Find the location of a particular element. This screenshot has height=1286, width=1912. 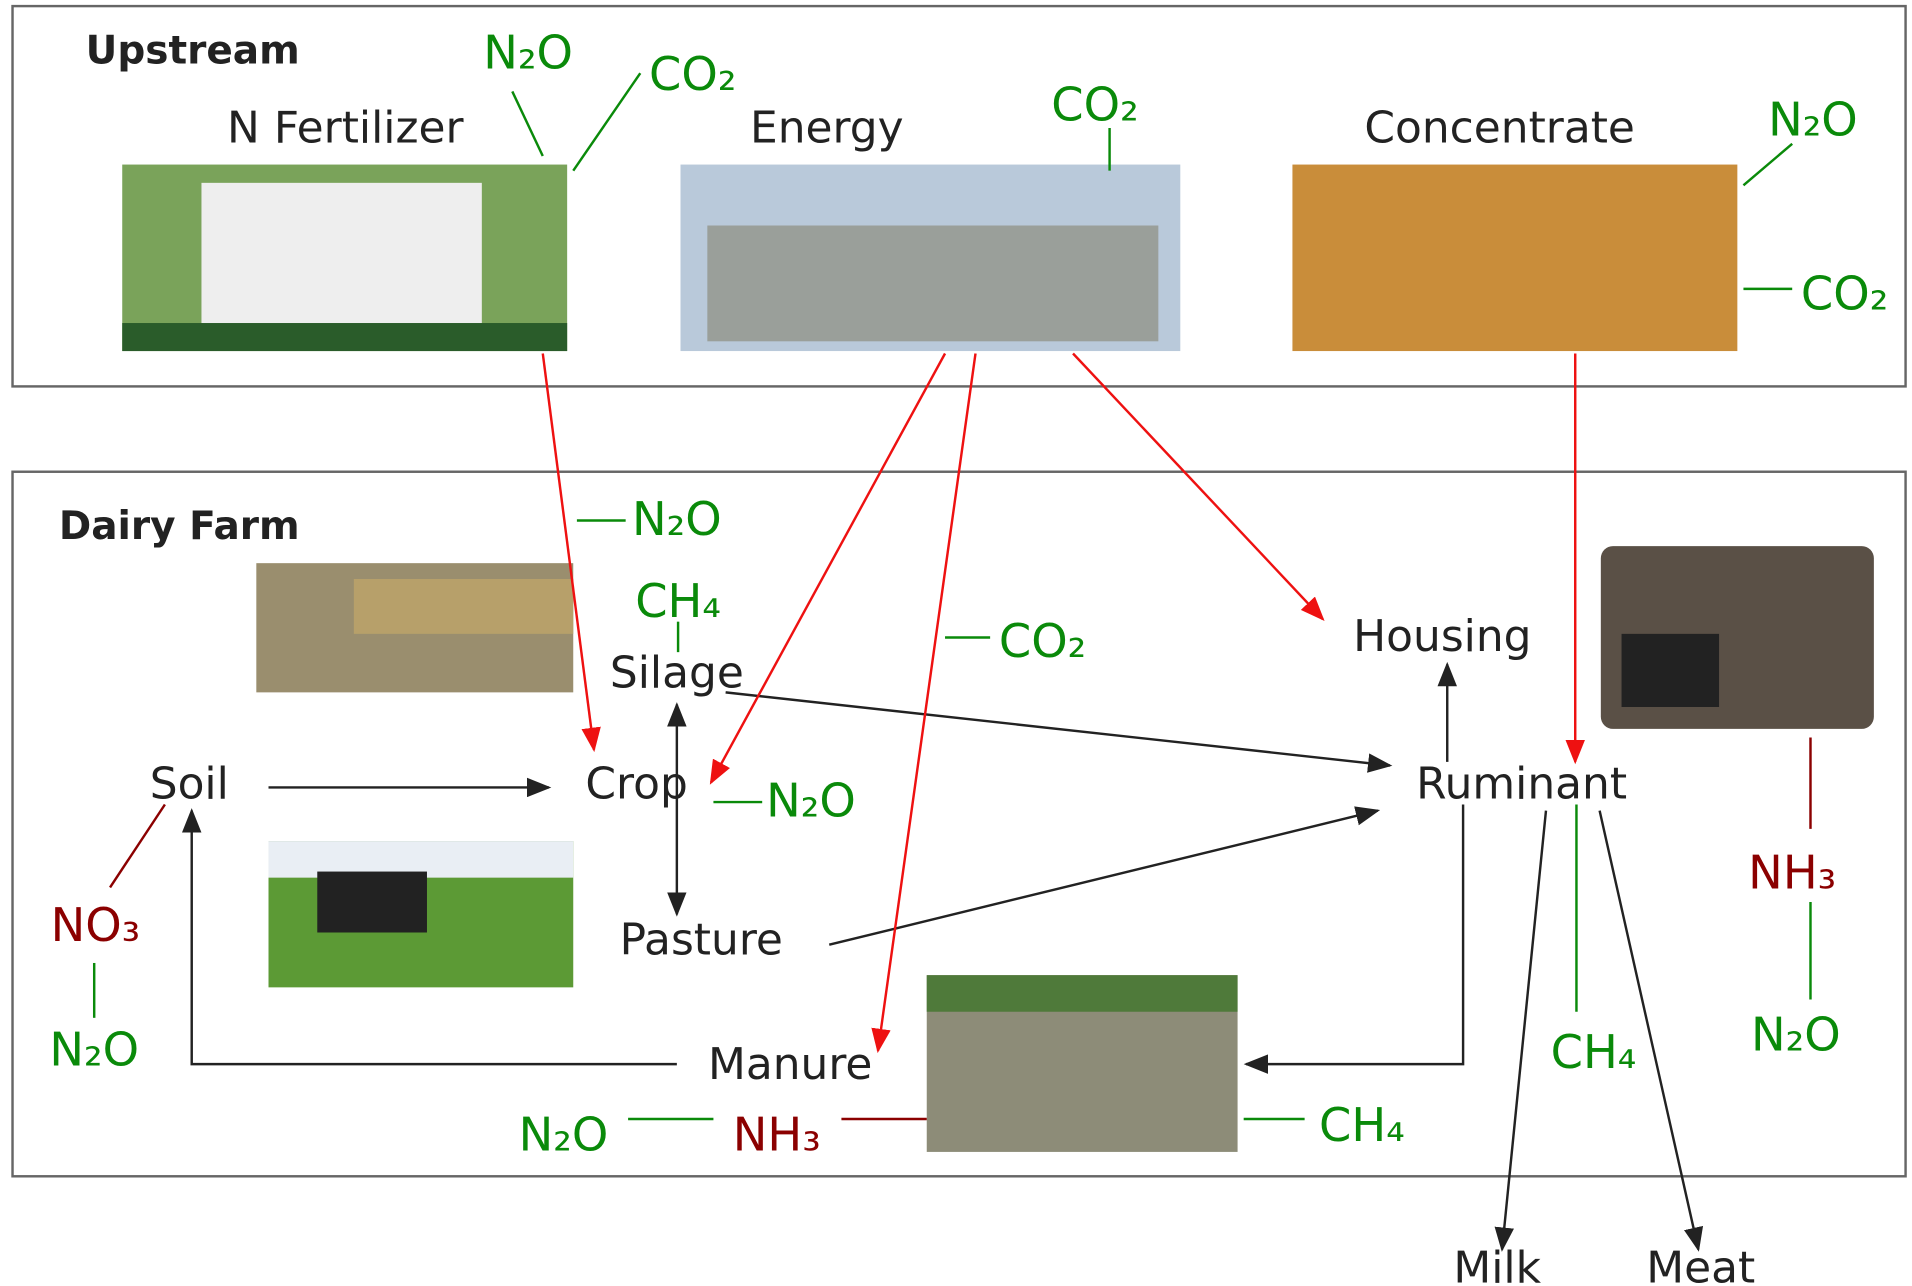

upstream-label: Concentrate is located at coordinates (1499, 128).